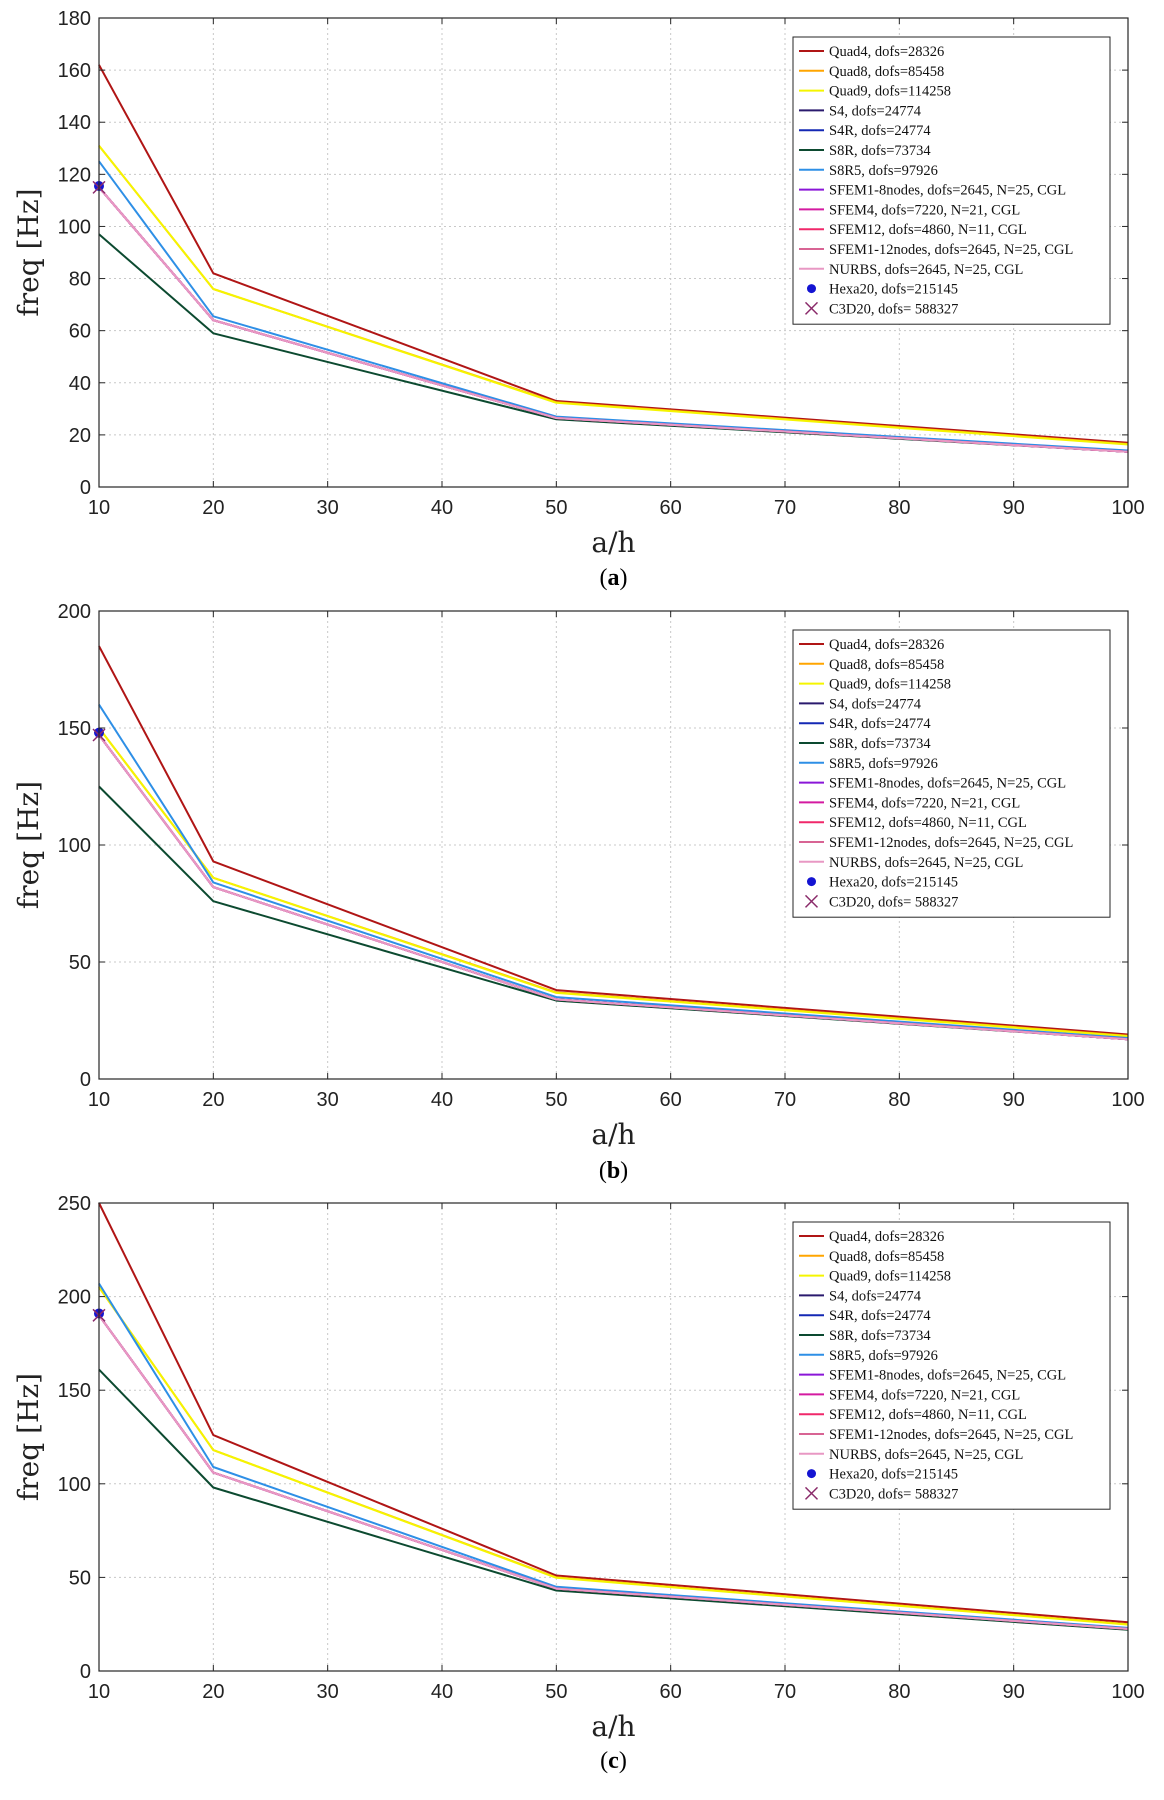 Image resolution: width=1164 pixels, height=1800 pixels. Describe the element at coordinates (74, 19) in the screenshot. I see `y-tick-label: 180` at that location.